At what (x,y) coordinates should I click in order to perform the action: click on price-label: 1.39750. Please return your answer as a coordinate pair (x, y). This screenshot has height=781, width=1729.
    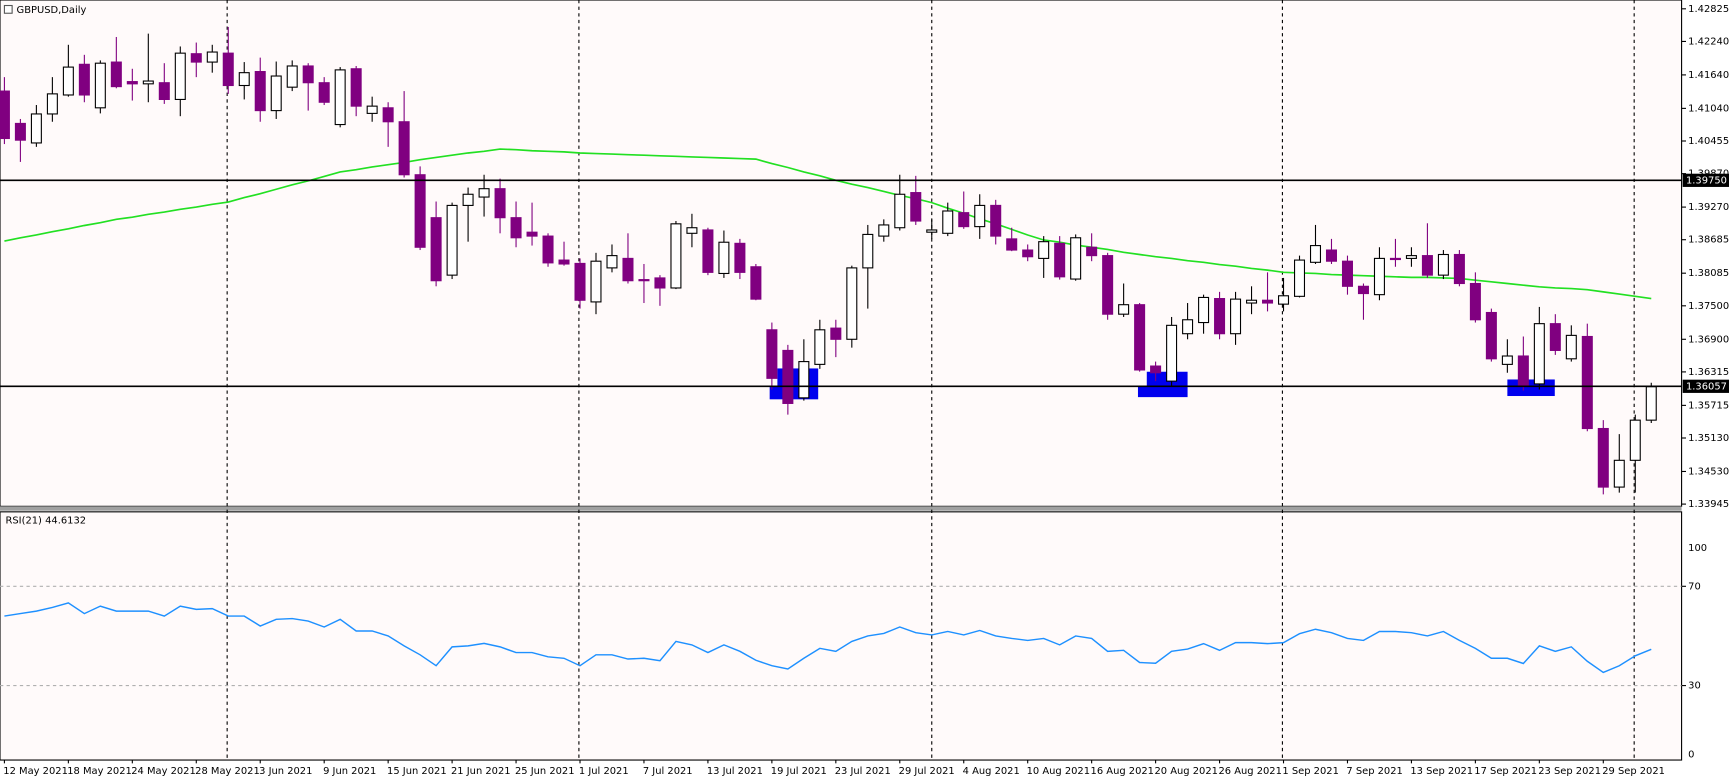
    Looking at the image, I should click on (1706, 180).